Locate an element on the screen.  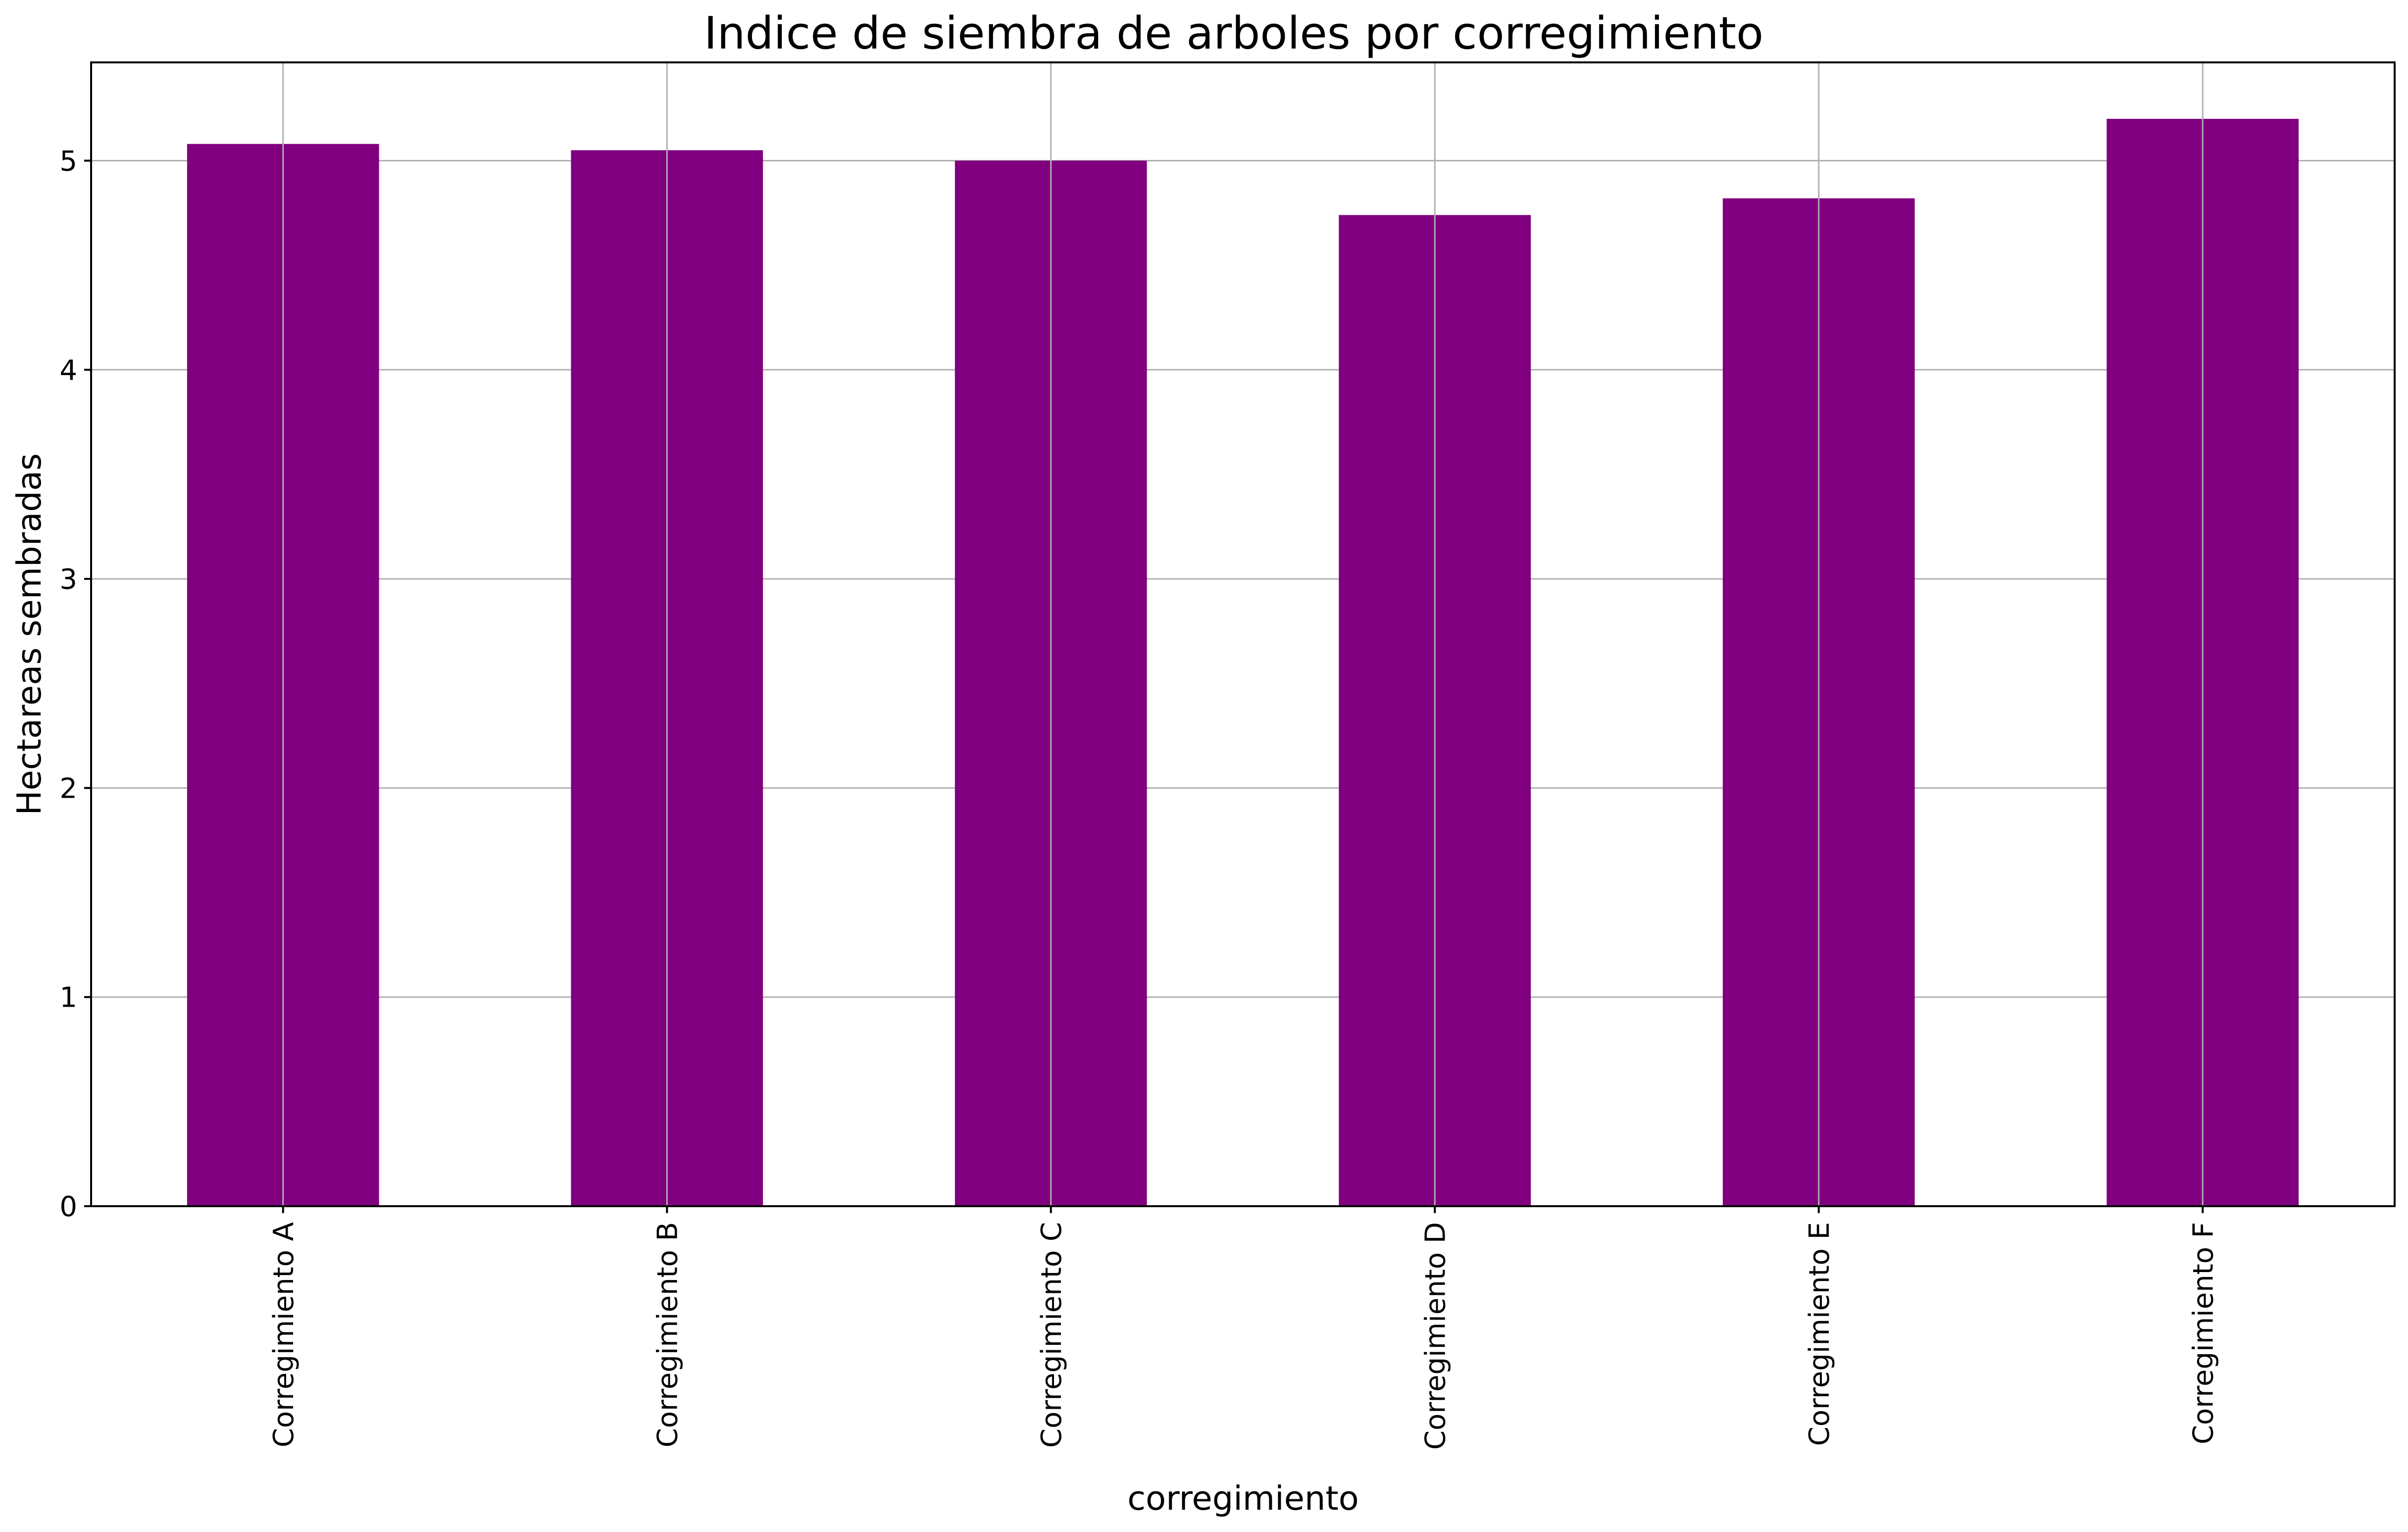
y-axis-label: Hectareas sembradas is located at coordinates (29, 634).